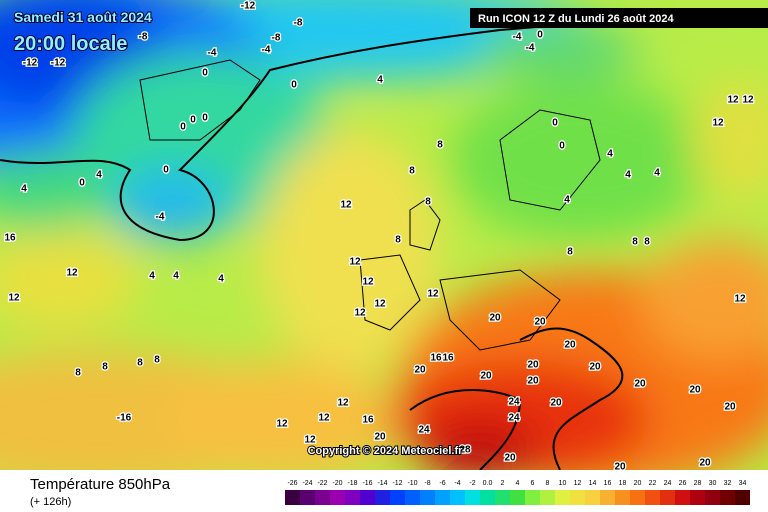  What do you see at coordinates (292, 483) in the screenshot?
I see `scale-label: -26` at bounding box center [292, 483].